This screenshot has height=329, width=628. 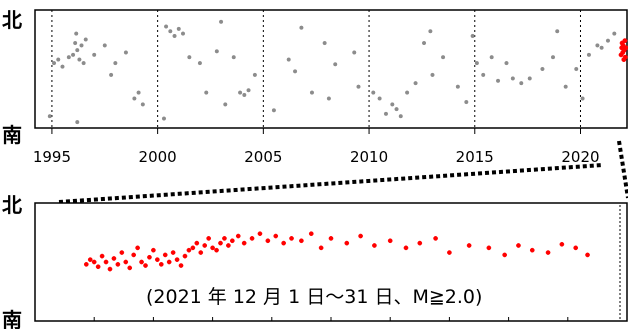 I want to click on top-x-tick-label: 2015, so click(x=475, y=157).